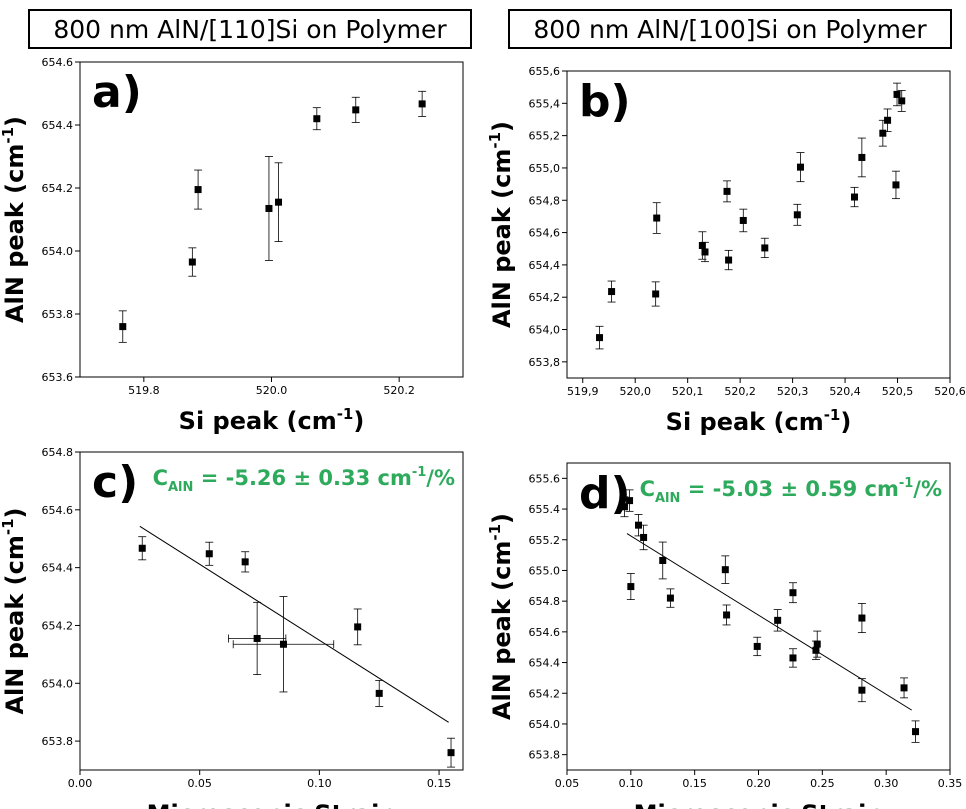 The width and height of the screenshot is (966, 809). What do you see at coordinates (791, 491) in the screenshot?
I see `slope-annotation: CAlN = -5.03 ± 0.59 cm-1/%` at bounding box center [791, 491].